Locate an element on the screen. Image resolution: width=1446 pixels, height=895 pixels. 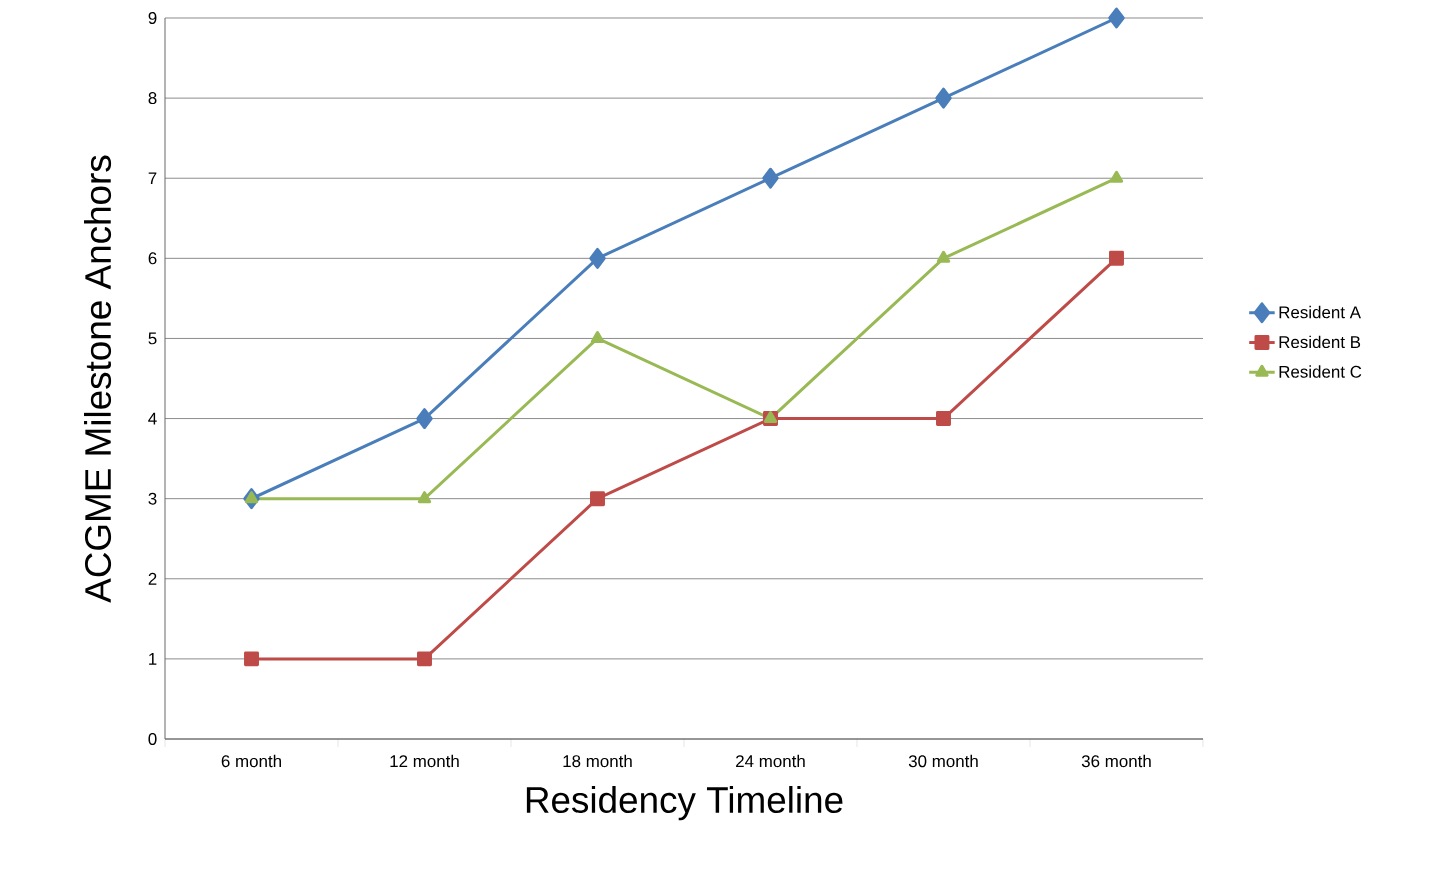
legend-label: Resident A is located at coordinates (1320, 312).